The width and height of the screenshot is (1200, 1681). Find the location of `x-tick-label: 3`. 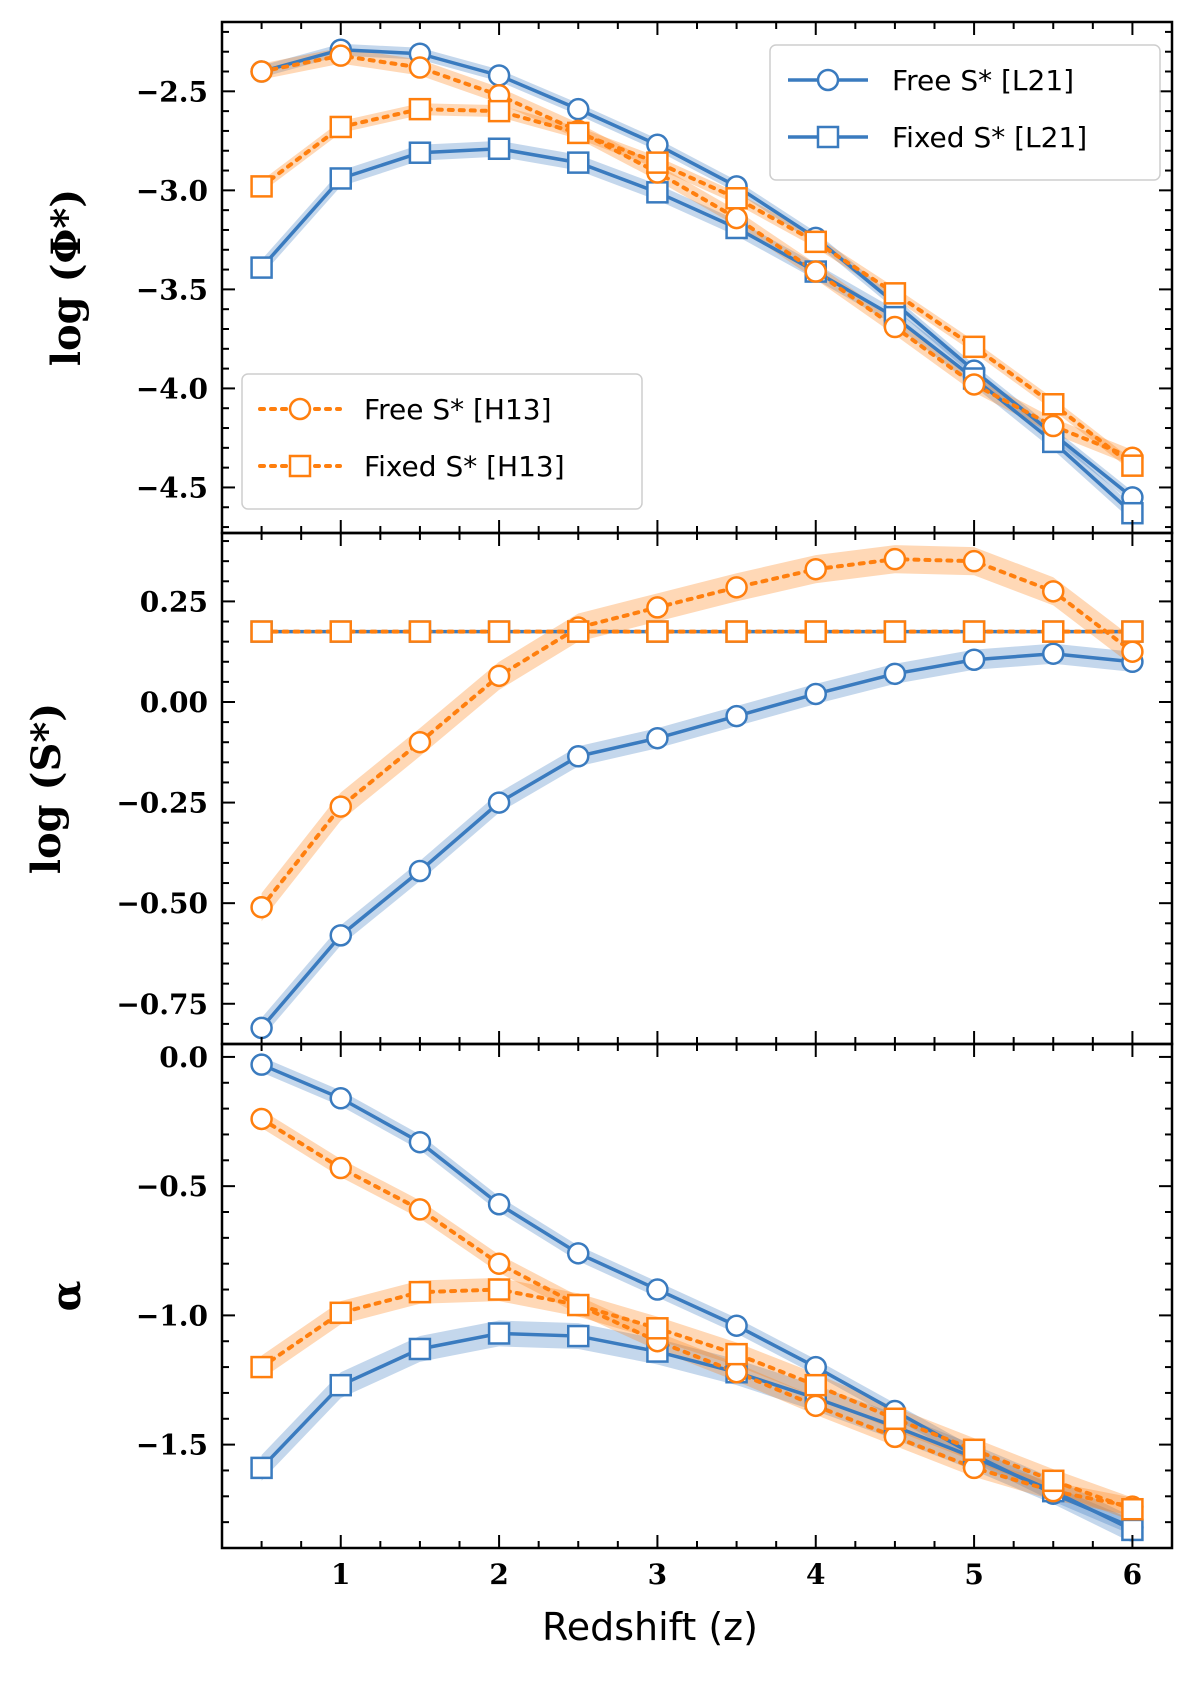

x-tick-label: 3 is located at coordinates (657, 1574).